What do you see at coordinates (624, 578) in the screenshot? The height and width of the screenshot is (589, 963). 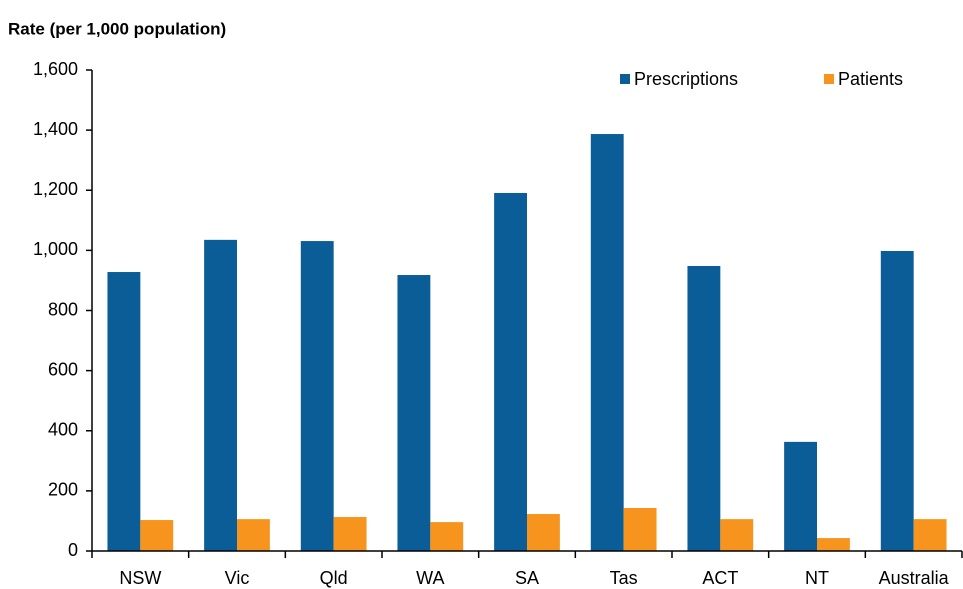 I see `x-tick-label: Tas` at bounding box center [624, 578].